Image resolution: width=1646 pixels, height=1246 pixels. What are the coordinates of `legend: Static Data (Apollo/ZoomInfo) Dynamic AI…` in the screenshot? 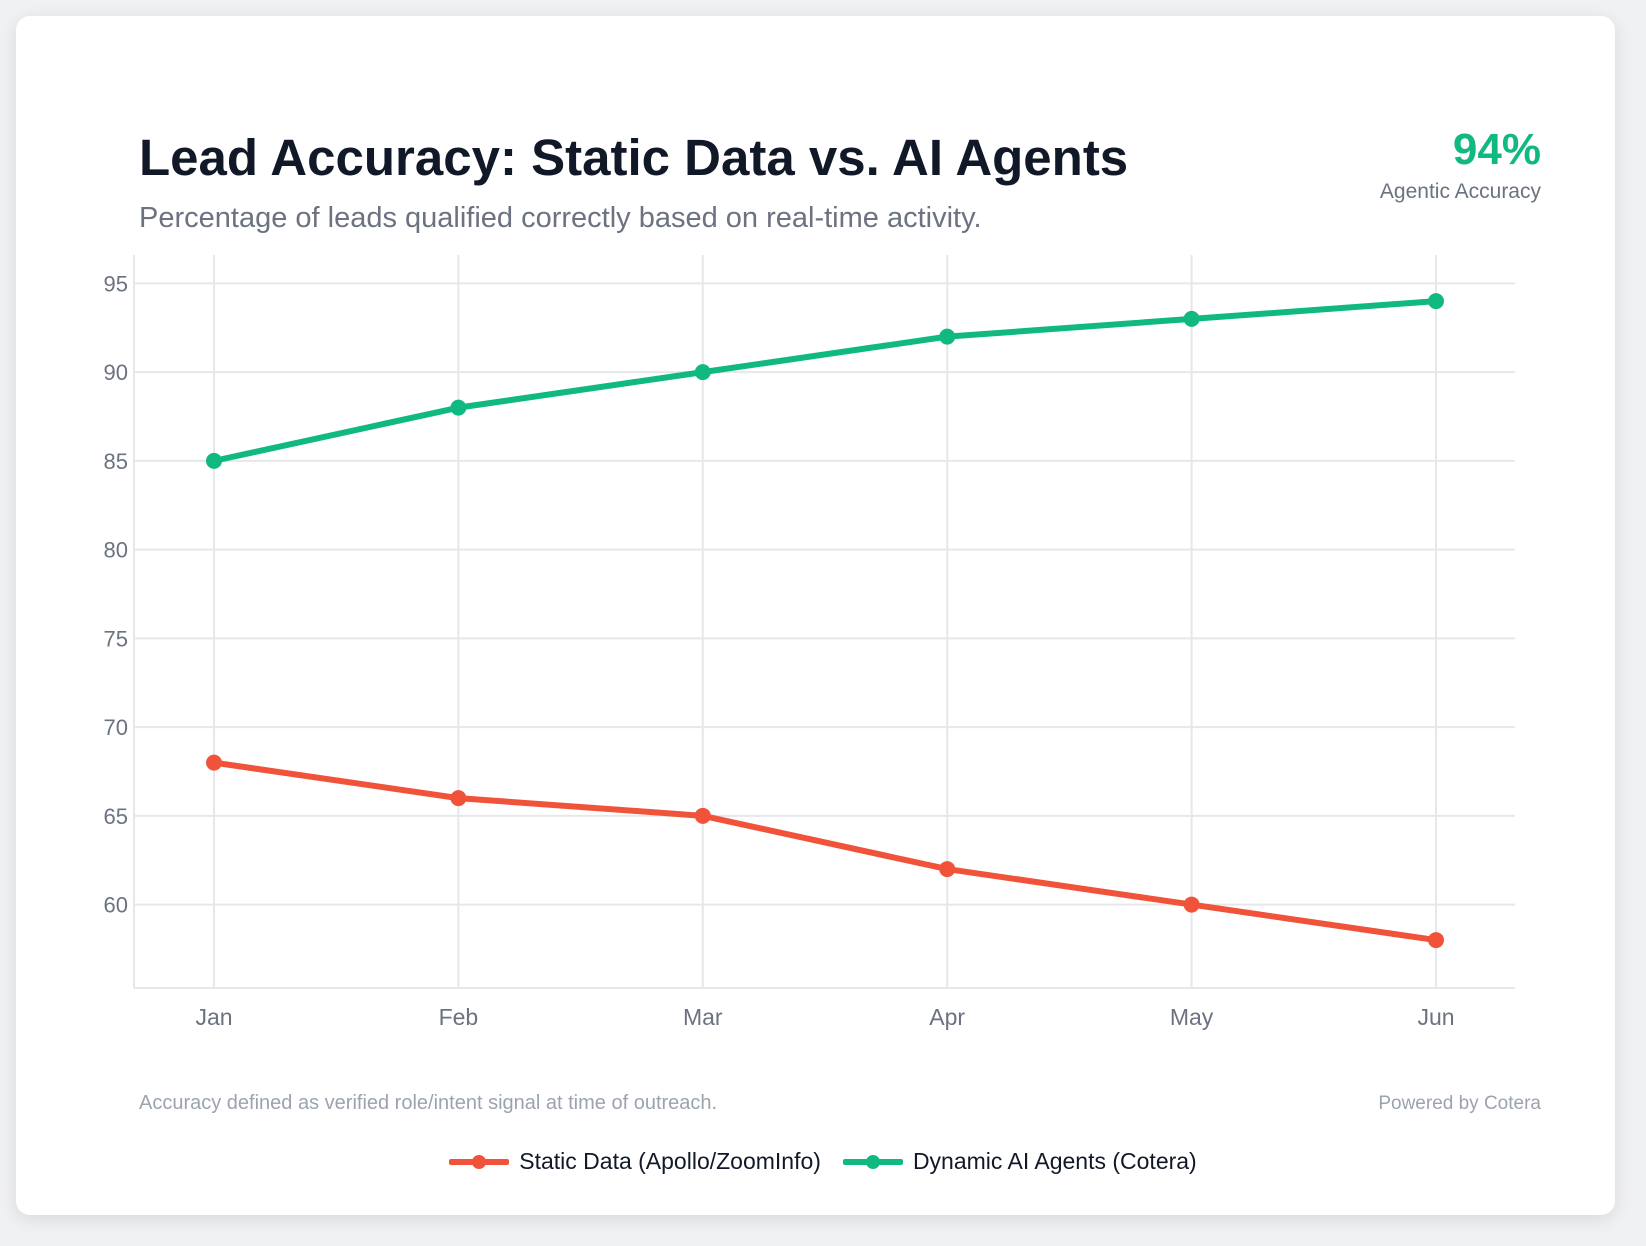 It's located at (823, 1161).